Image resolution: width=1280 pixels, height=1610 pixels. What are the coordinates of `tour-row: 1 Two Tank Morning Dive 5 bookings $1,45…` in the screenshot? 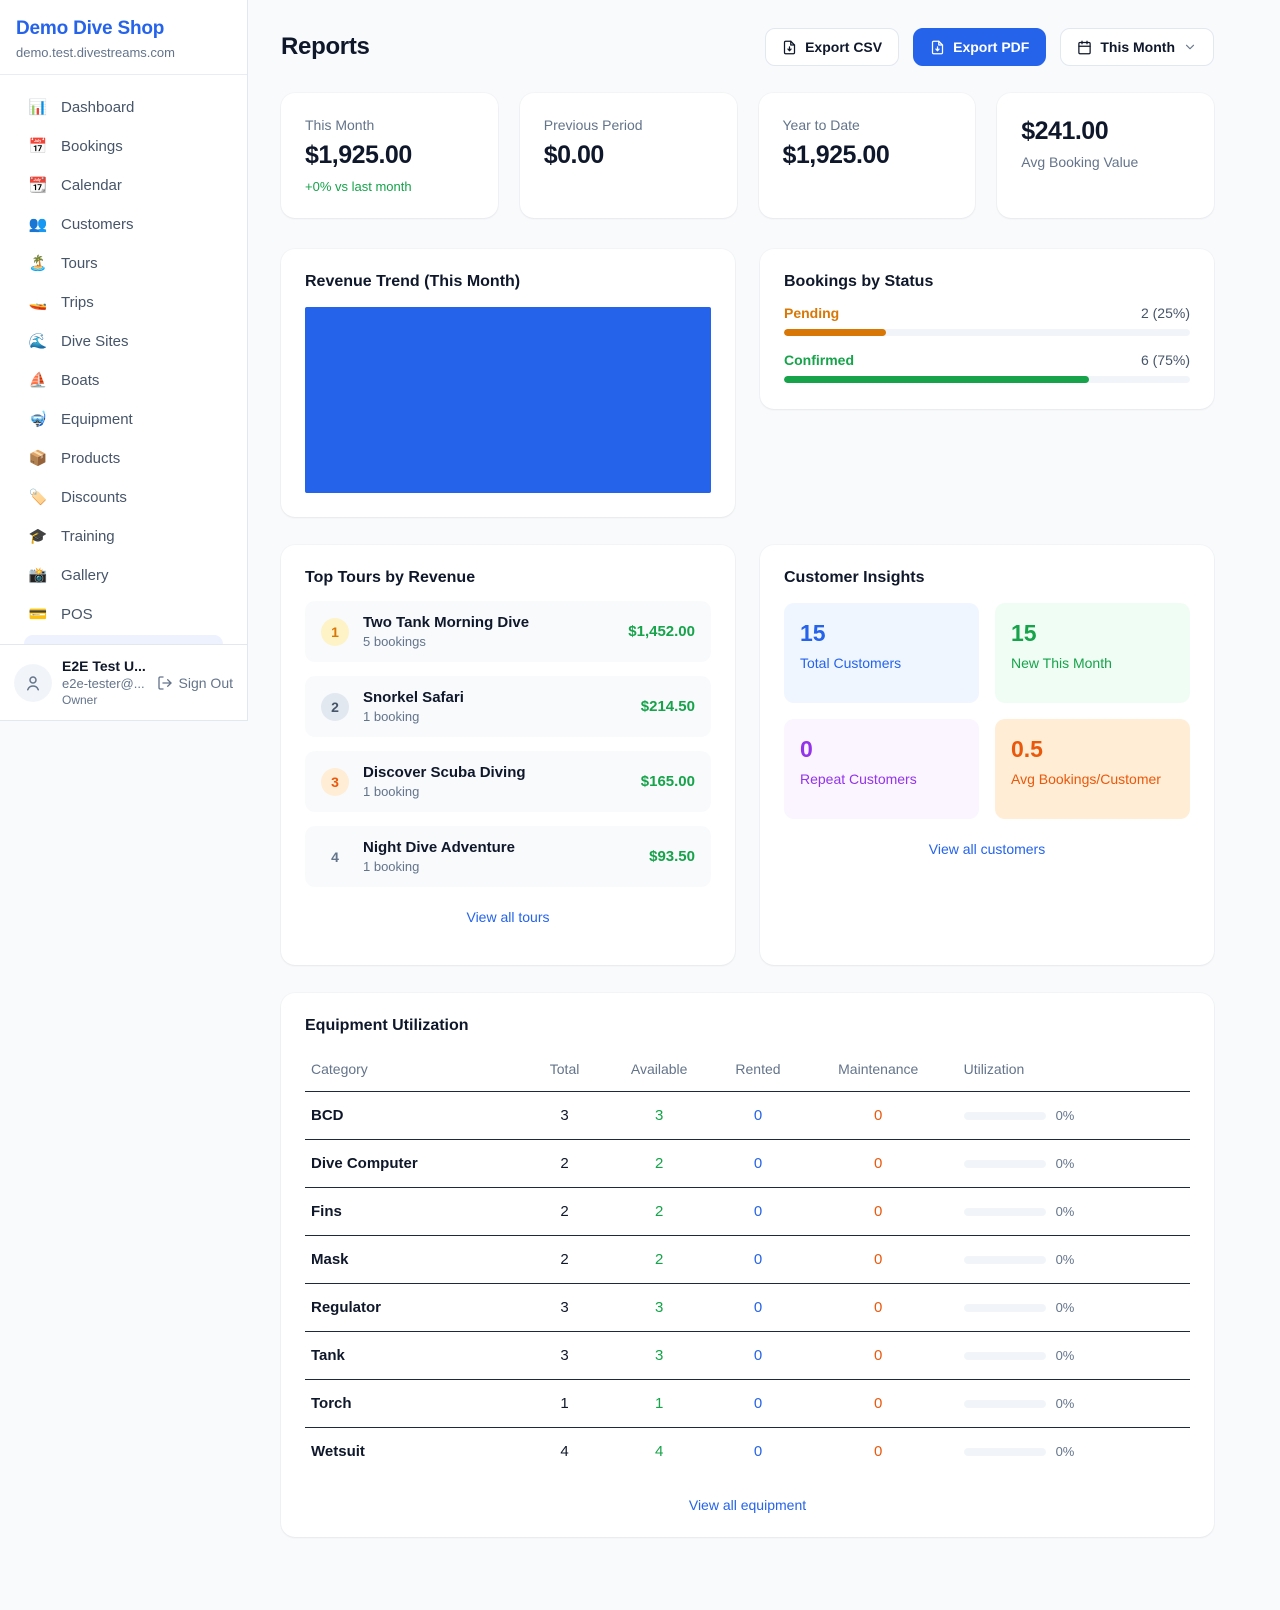 It's located at (508, 631).